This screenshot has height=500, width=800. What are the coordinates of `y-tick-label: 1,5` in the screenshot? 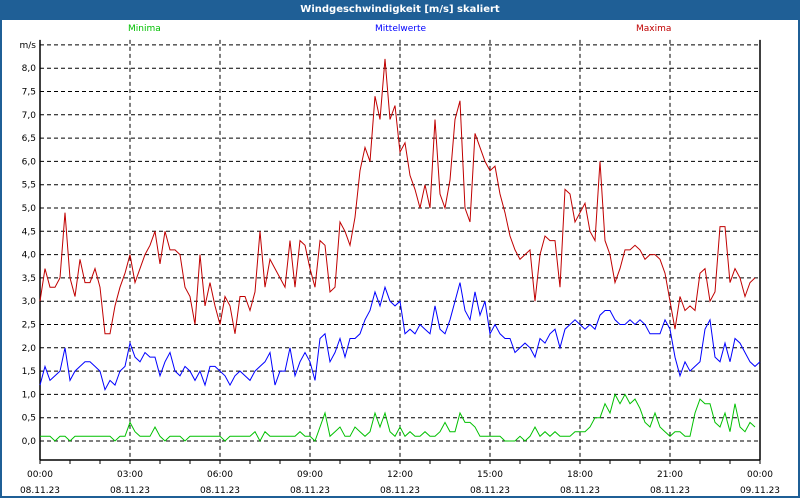 It's located at (29, 372).